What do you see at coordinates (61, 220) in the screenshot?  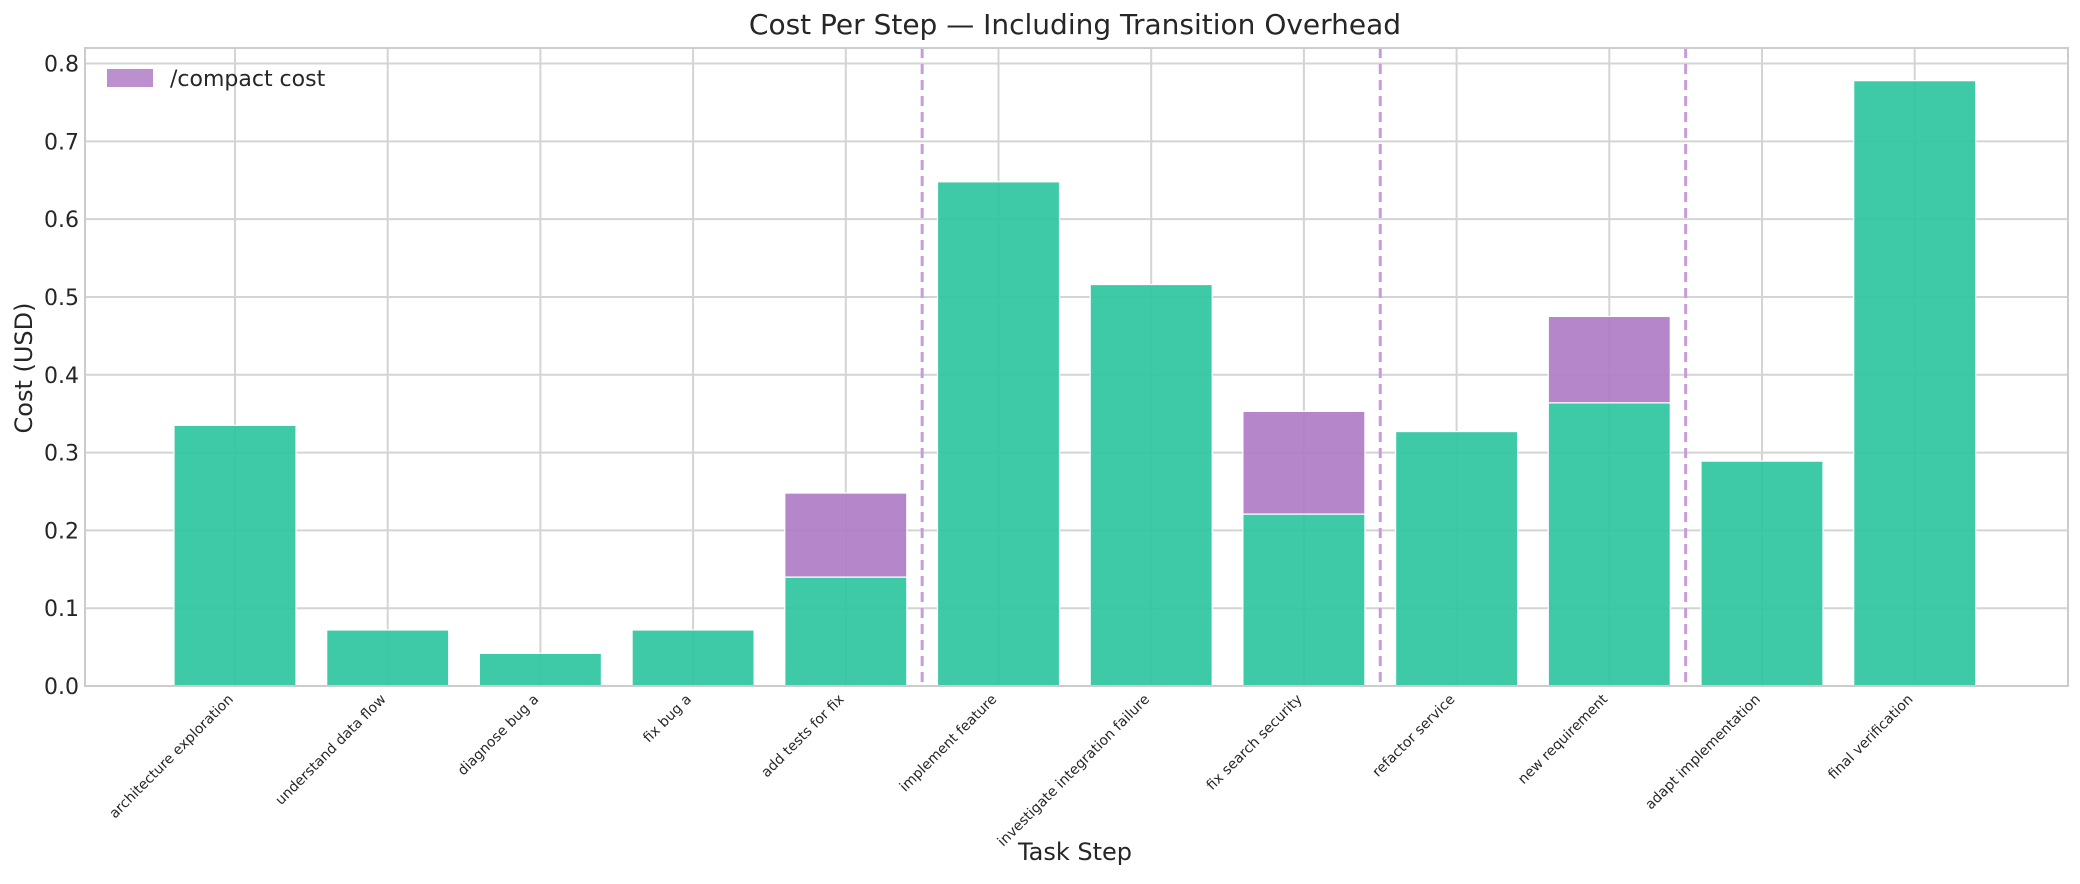 I see `y-tick-label-6: 0.6` at bounding box center [61, 220].